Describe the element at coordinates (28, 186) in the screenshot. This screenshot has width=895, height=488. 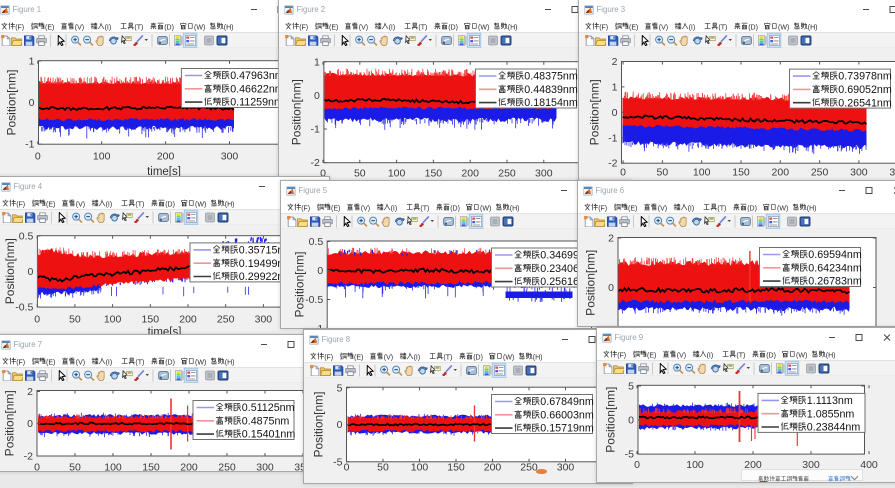
I see `svg-text: Figure 4` at that location.